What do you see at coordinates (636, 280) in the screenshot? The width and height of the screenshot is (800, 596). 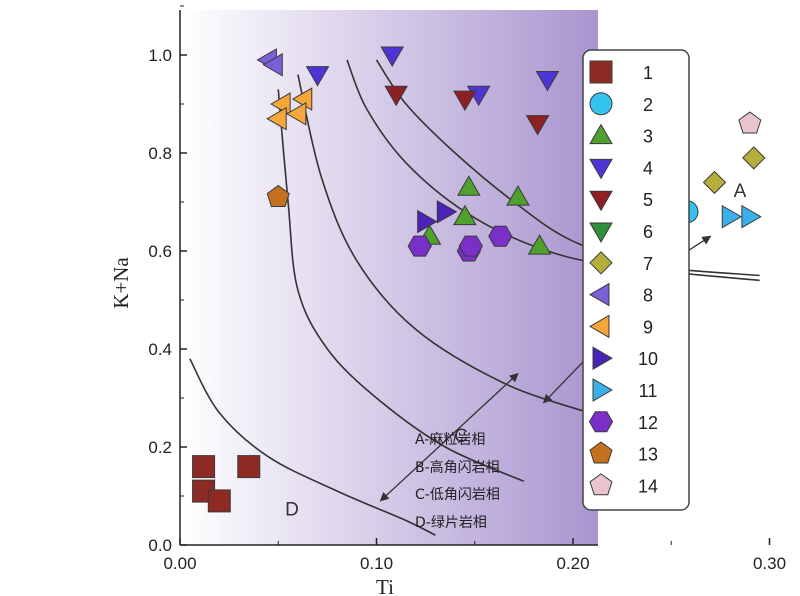 I see `legend-box` at bounding box center [636, 280].